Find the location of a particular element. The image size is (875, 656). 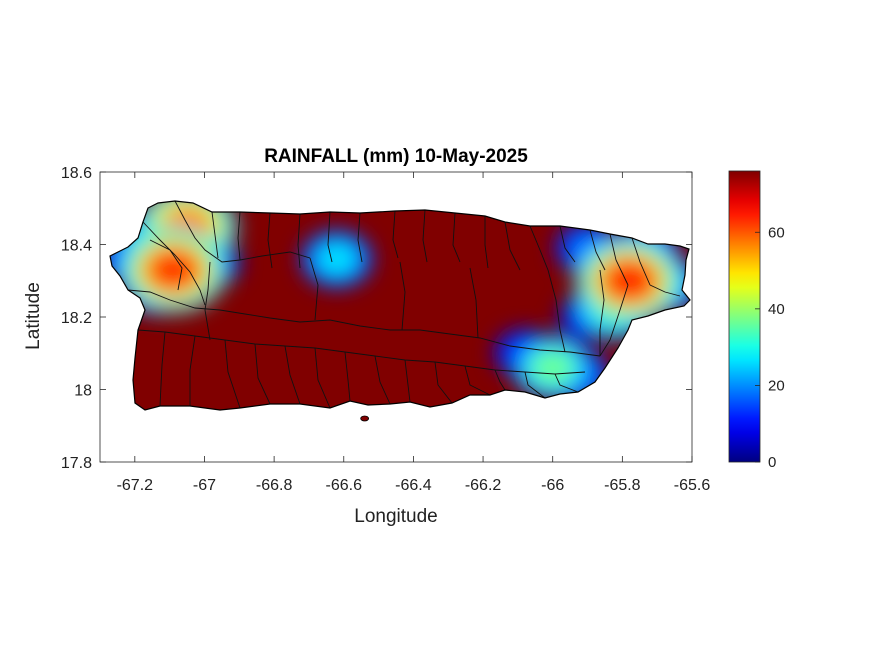

x-tick-label: -66.8 is located at coordinates (274, 485).